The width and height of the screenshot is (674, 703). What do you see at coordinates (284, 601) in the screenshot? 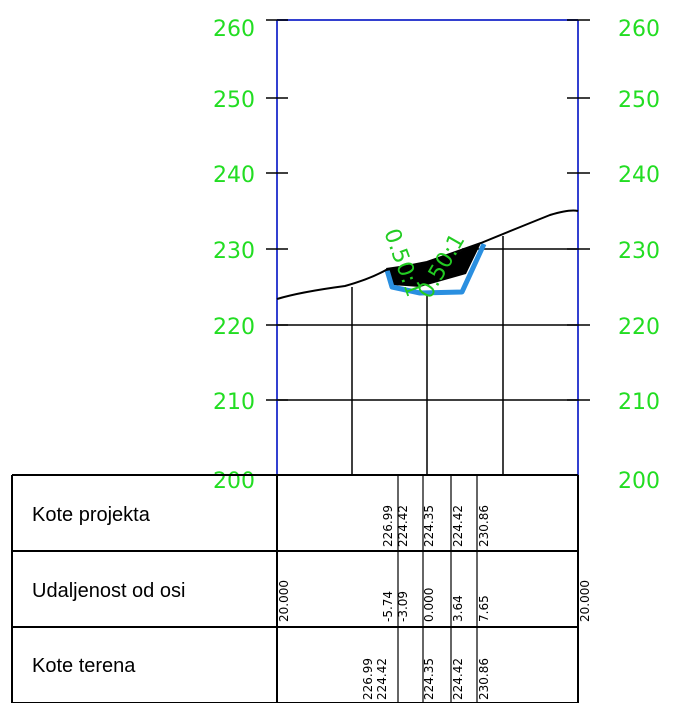
I see `ud-edge-left: 20.000` at bounding box center [284, 601].